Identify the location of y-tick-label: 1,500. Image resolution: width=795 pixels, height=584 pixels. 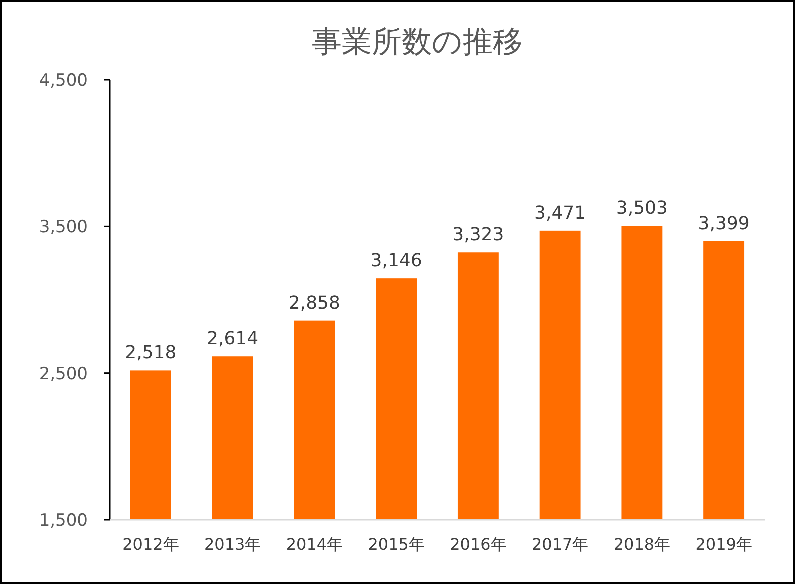
(63, 521).